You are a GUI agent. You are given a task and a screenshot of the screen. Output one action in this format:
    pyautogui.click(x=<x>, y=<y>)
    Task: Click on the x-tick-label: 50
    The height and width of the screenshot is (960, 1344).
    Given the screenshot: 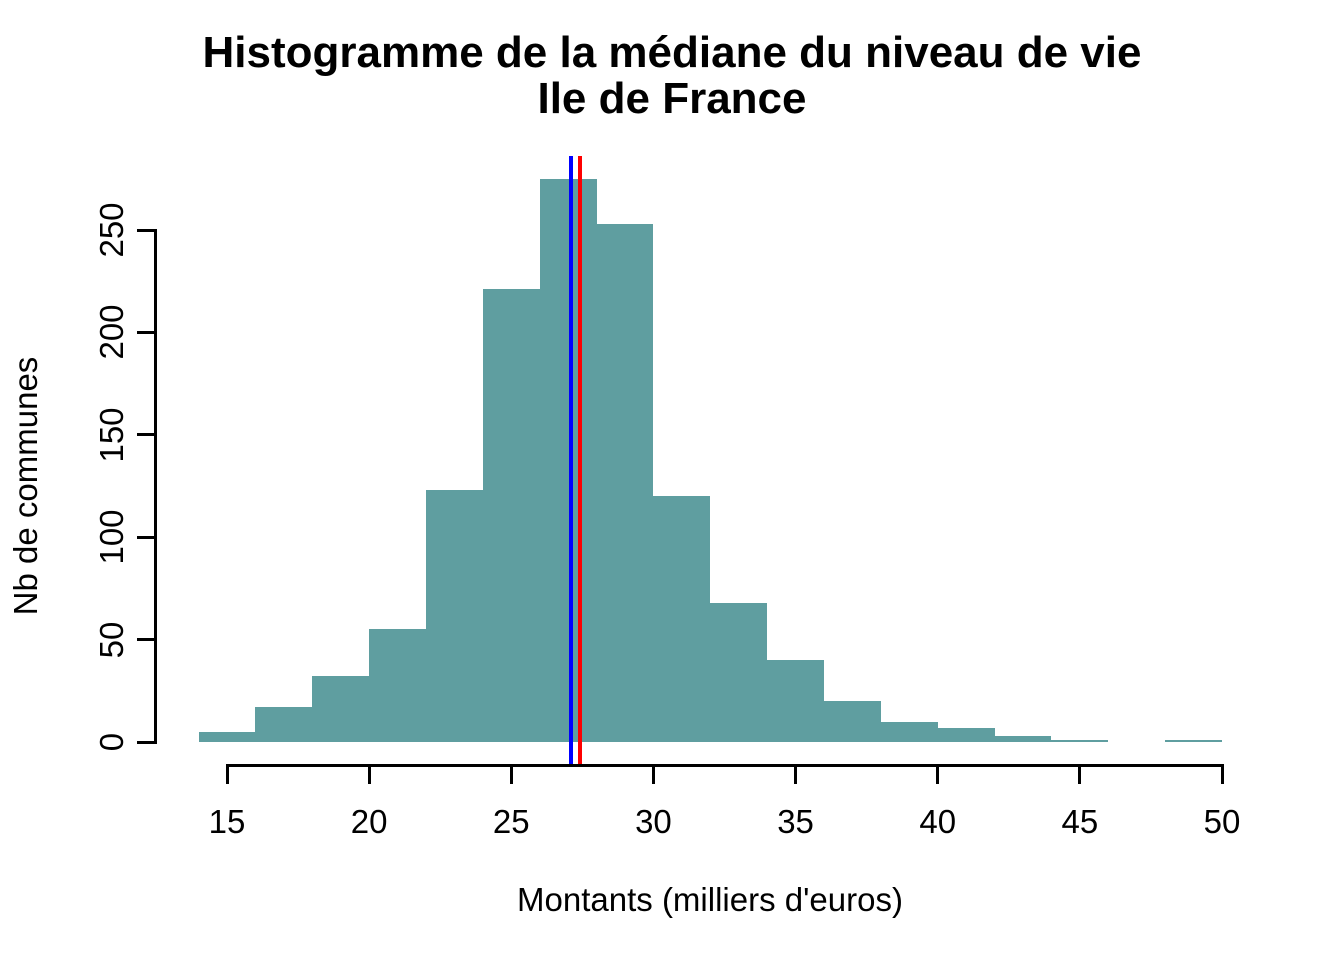 What is the action you would take?
    pyautogui.click(x=1222, y=821)
    